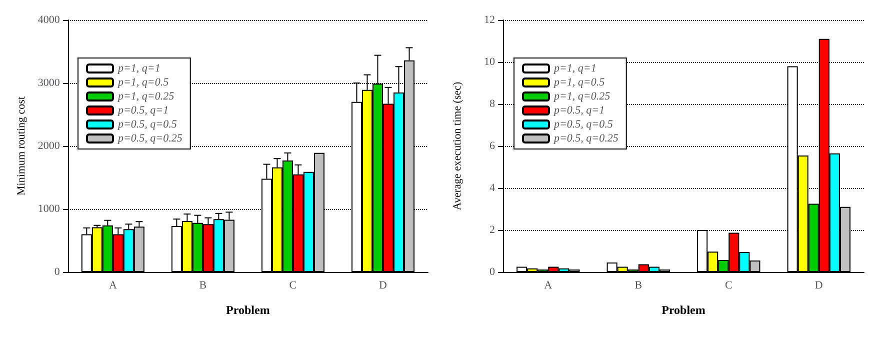  Describe the element at coordinates (49, 83) in the screenshot. I see `y-tick-label: 3000` at that location.